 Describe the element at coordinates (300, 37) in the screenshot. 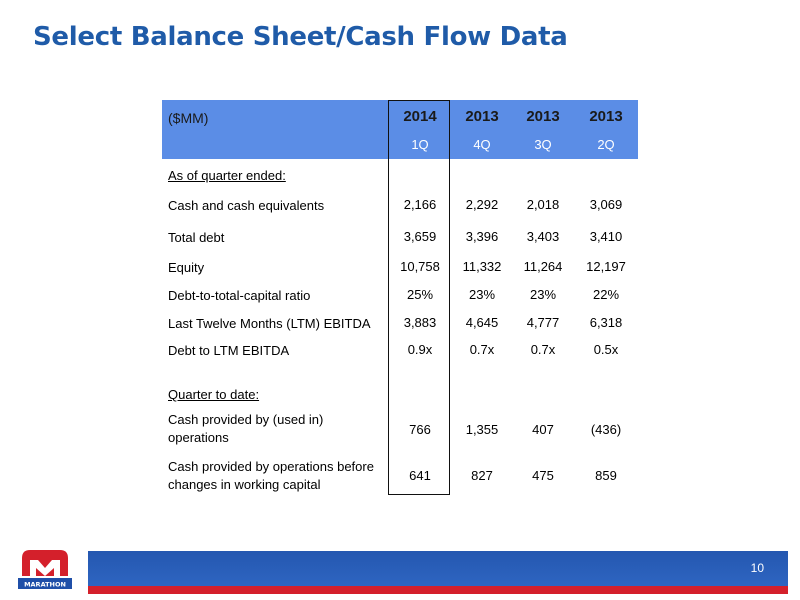

I see `page-title: Select Balance Sheet/Cash Flow Data` at that location.